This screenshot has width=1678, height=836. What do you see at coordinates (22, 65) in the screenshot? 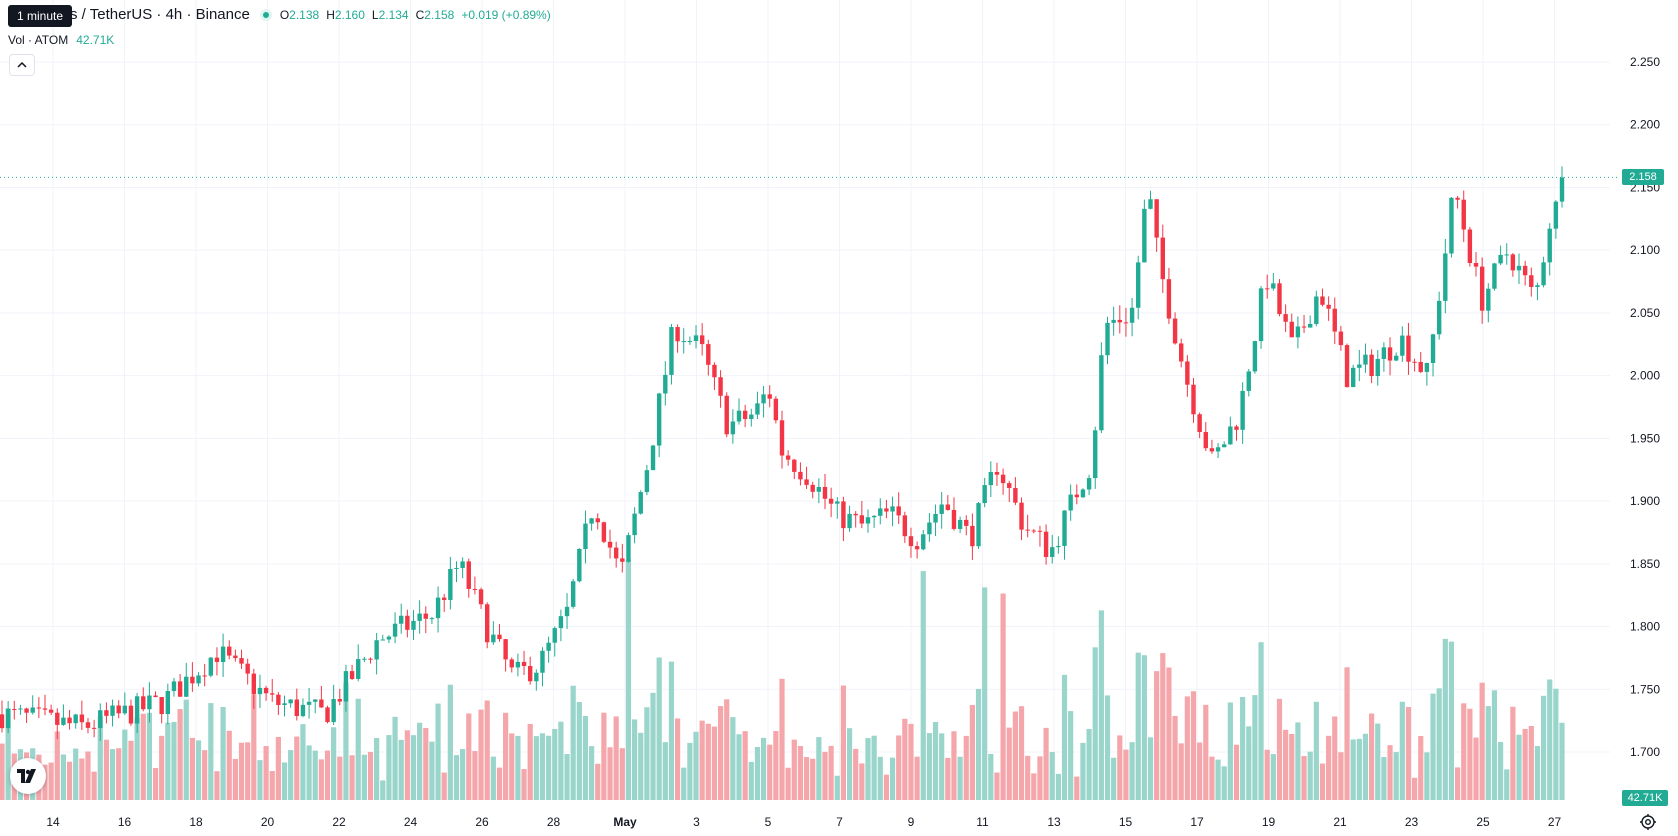
I see `collapse-legend-button` at bounding box center [22, 65].